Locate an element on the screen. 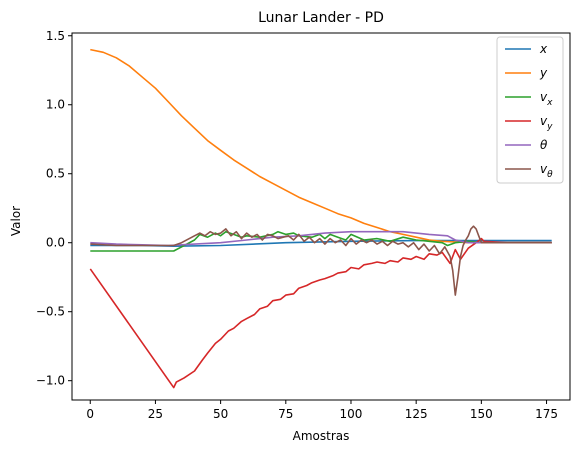  legend-label: vθ is located at coordinates (546, 171).